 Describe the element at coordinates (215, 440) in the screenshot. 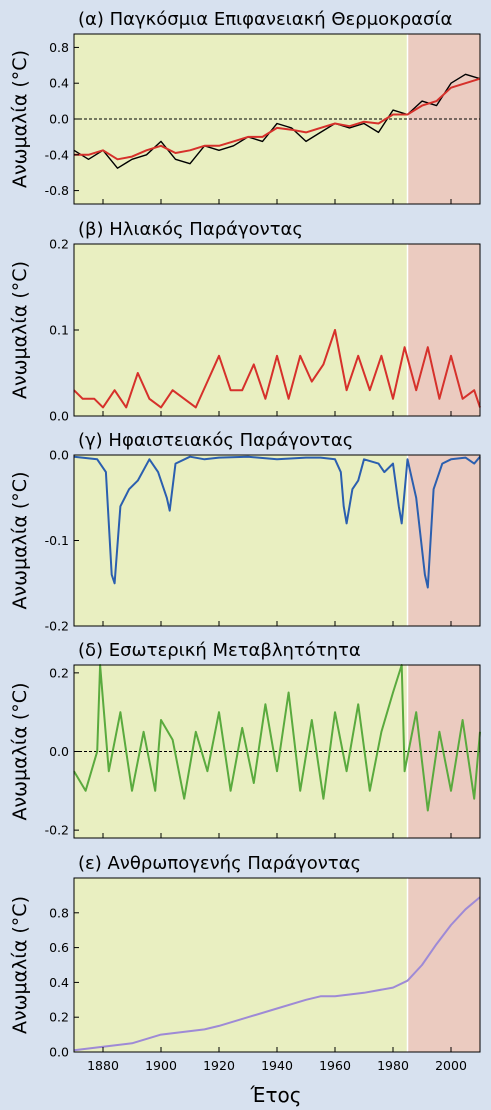

I see `panel-title: (γ) Ηφαιστειακός Παράγοντας` at that location.